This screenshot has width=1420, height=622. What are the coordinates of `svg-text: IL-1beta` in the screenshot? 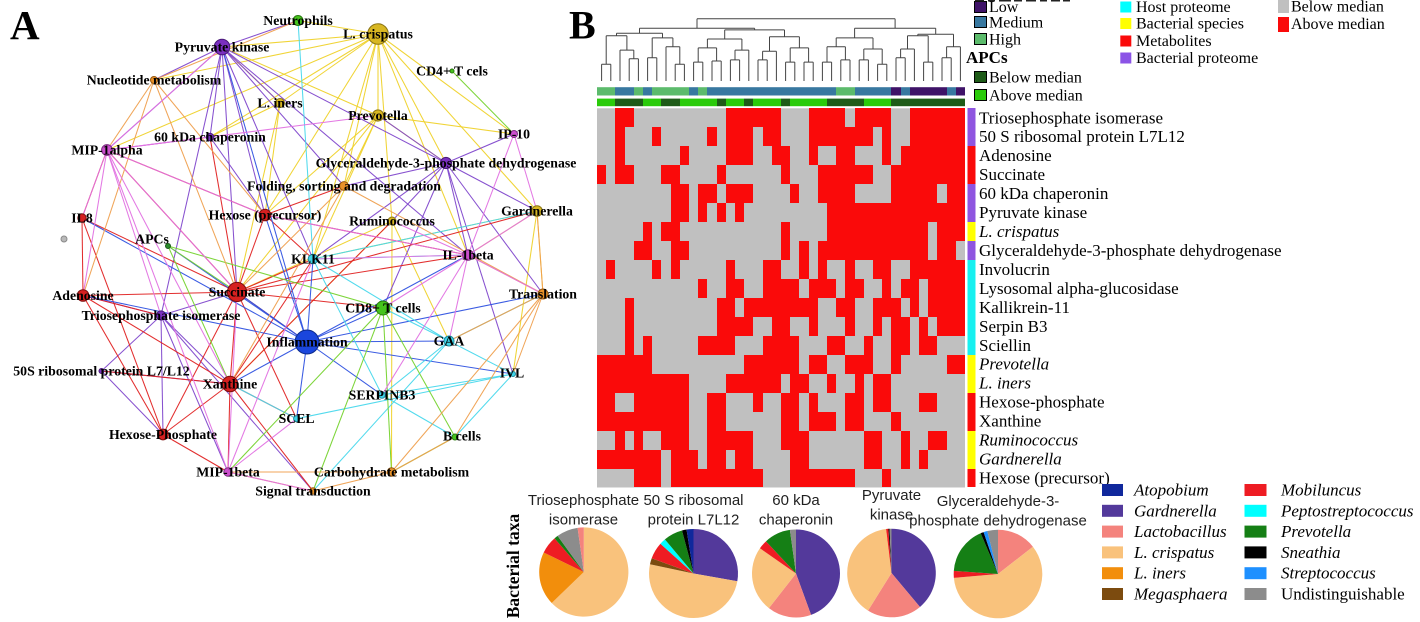 It's located at (467, 255).